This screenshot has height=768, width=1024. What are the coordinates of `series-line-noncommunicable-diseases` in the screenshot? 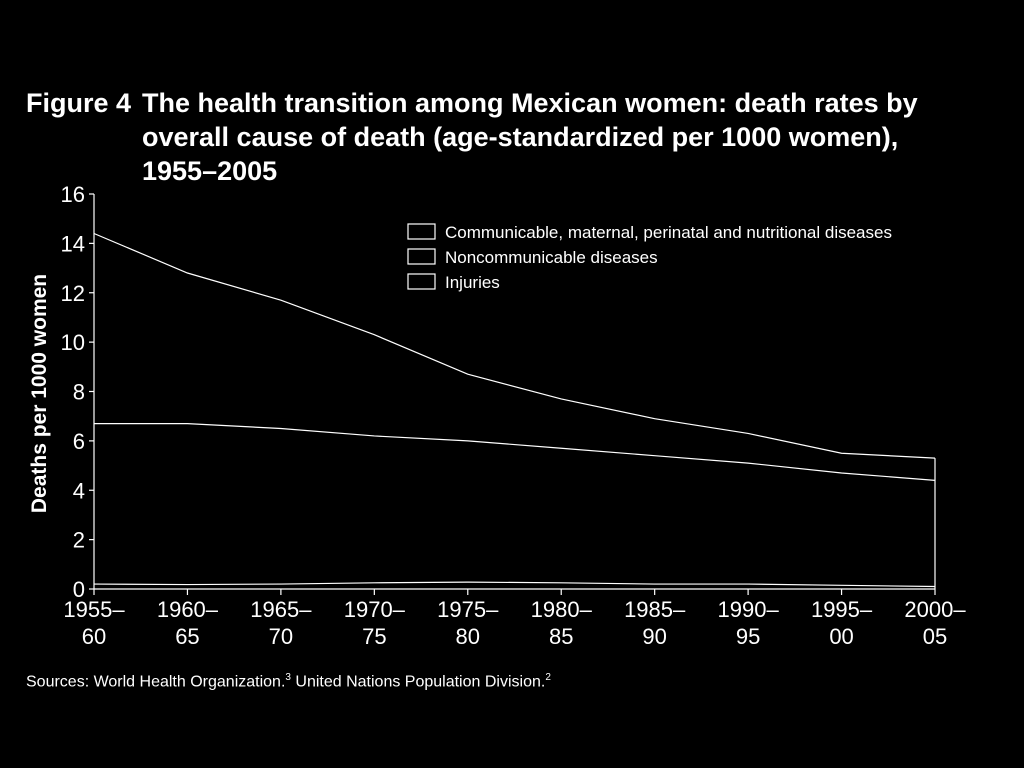 It's located at (515, 451).